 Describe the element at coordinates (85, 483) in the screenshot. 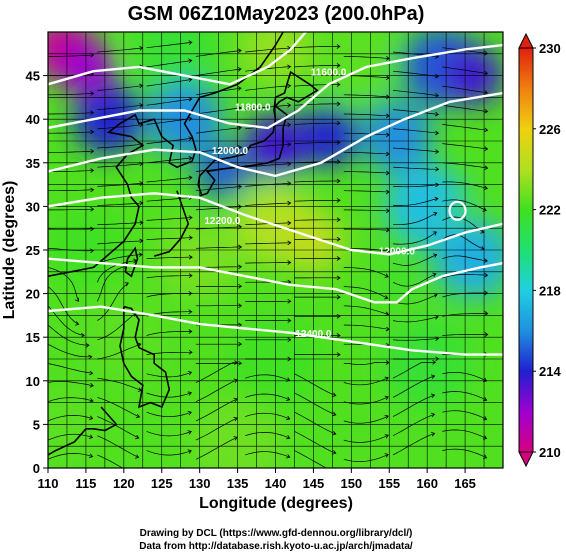

I see `x-tick-label: 115` at that location.